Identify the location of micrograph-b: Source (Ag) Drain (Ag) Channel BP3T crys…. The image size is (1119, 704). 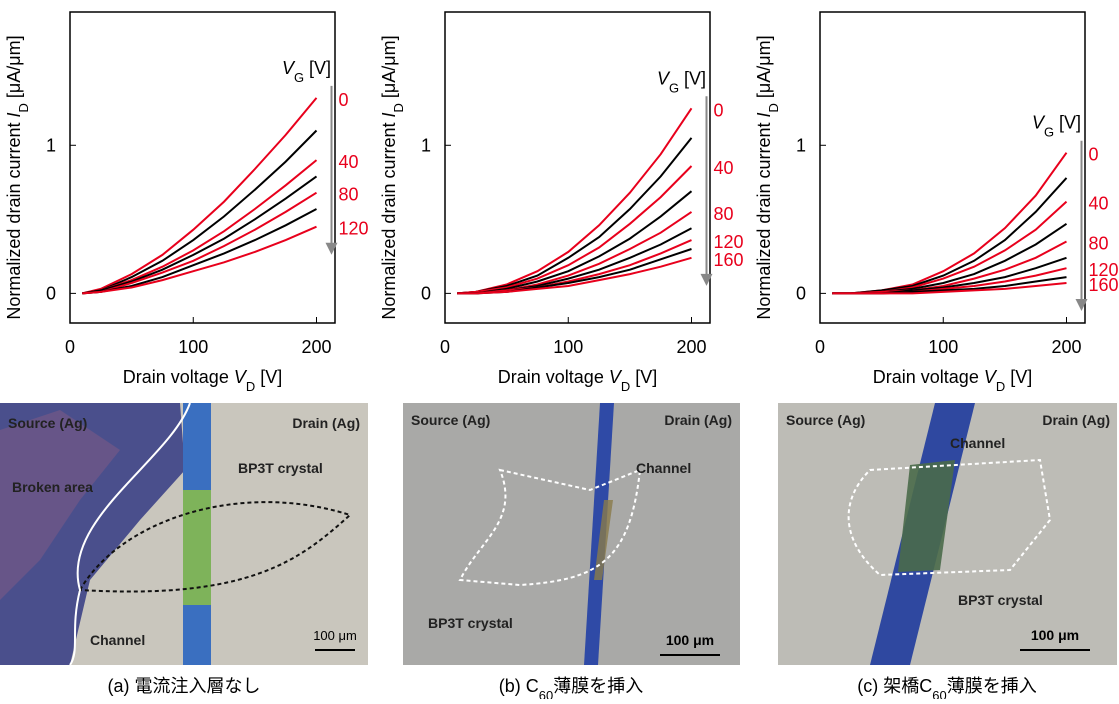
(571, 534).